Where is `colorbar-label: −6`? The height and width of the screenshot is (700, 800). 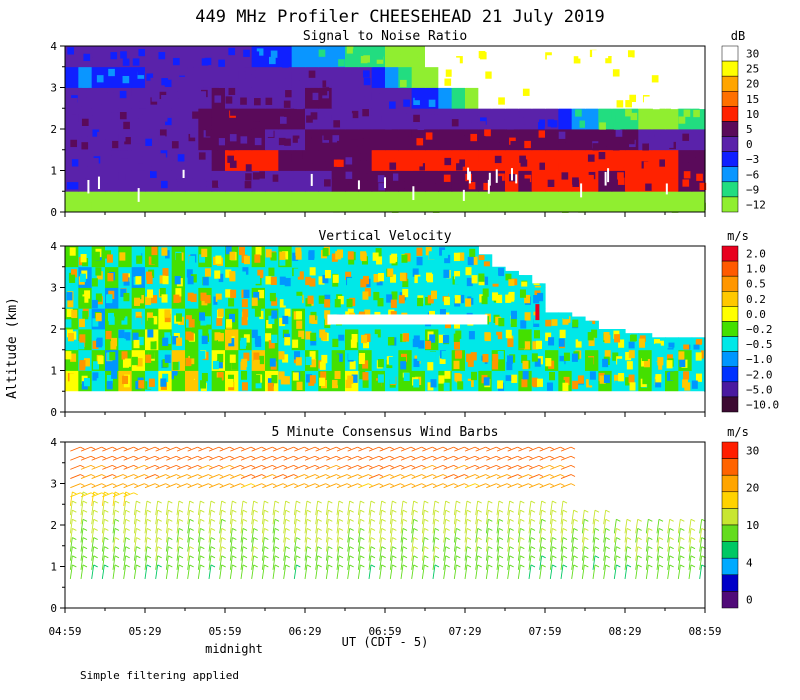
colorbar-label: −6 is located at coordinates (752, 174).